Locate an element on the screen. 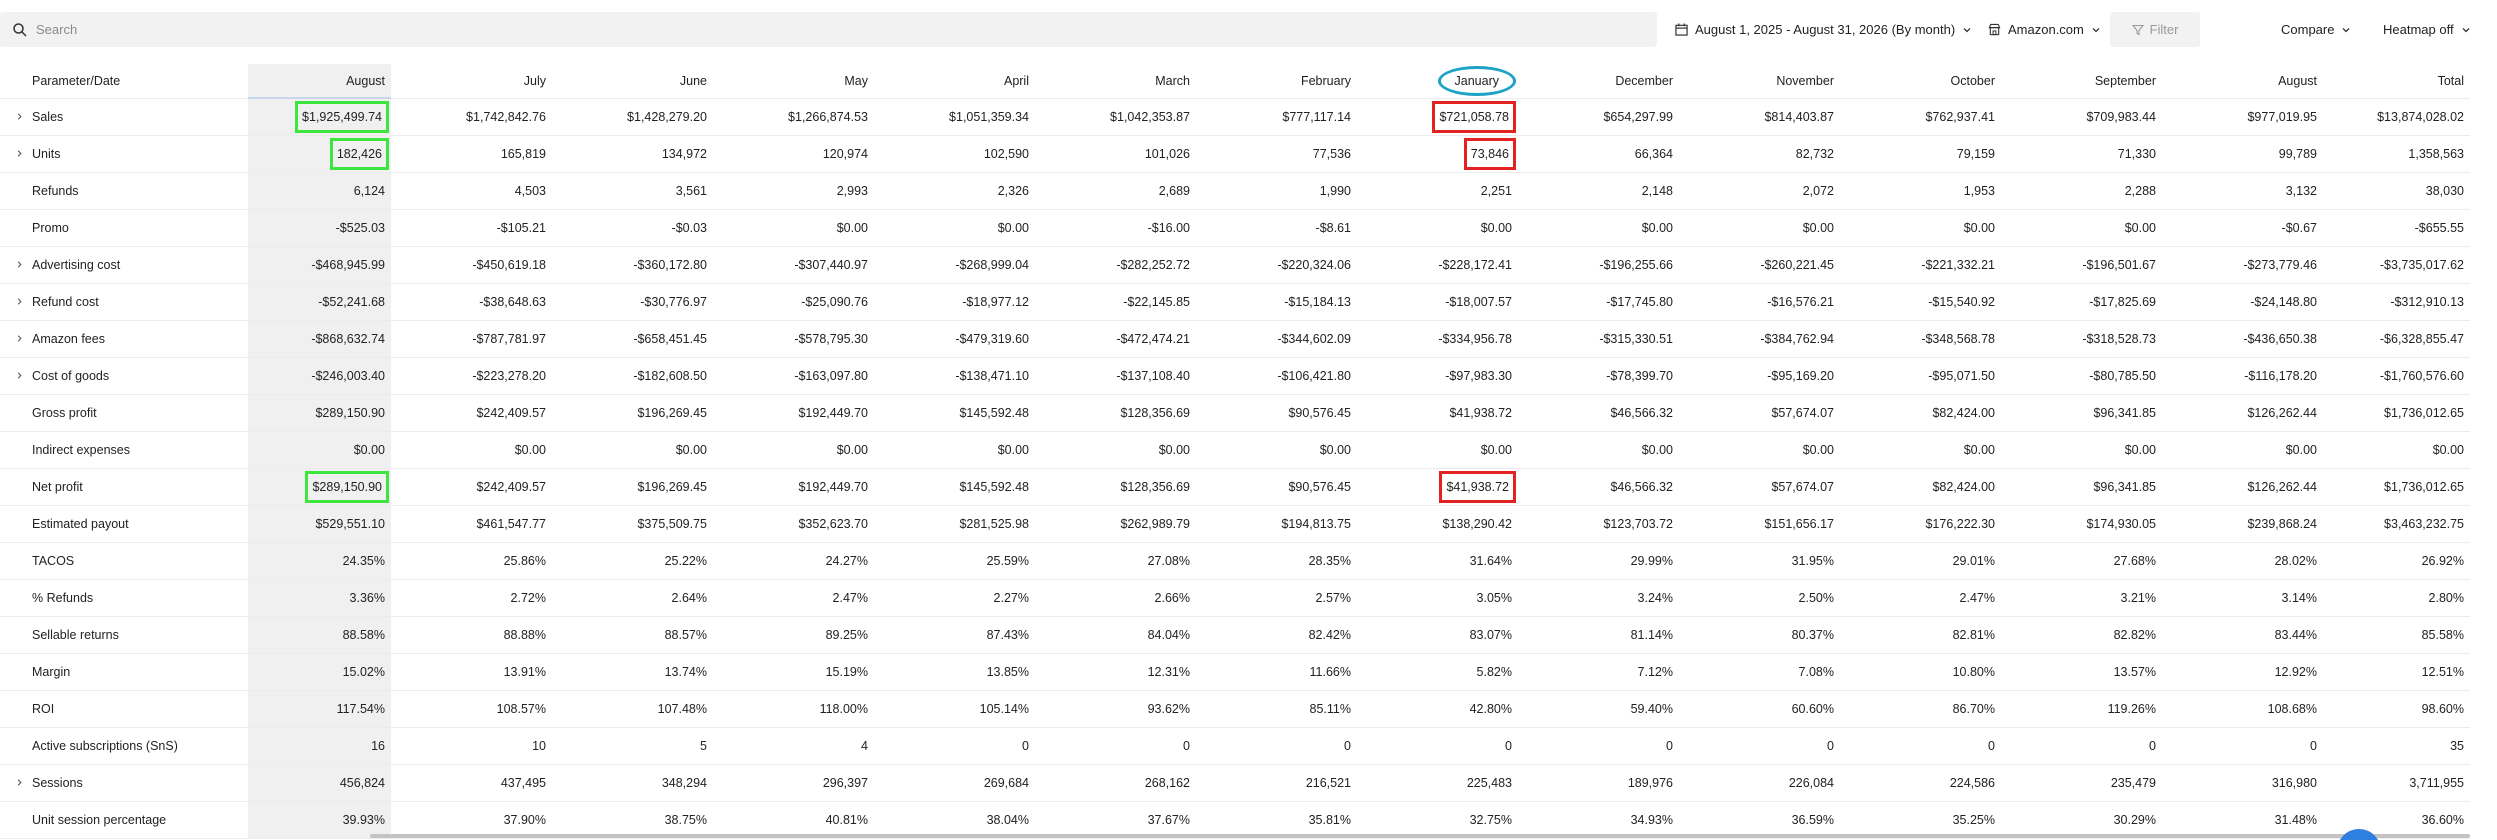 The height and width of the screenshot is (840, 2497). cell-value: 42.80% is located at coordinates (1490, 708).